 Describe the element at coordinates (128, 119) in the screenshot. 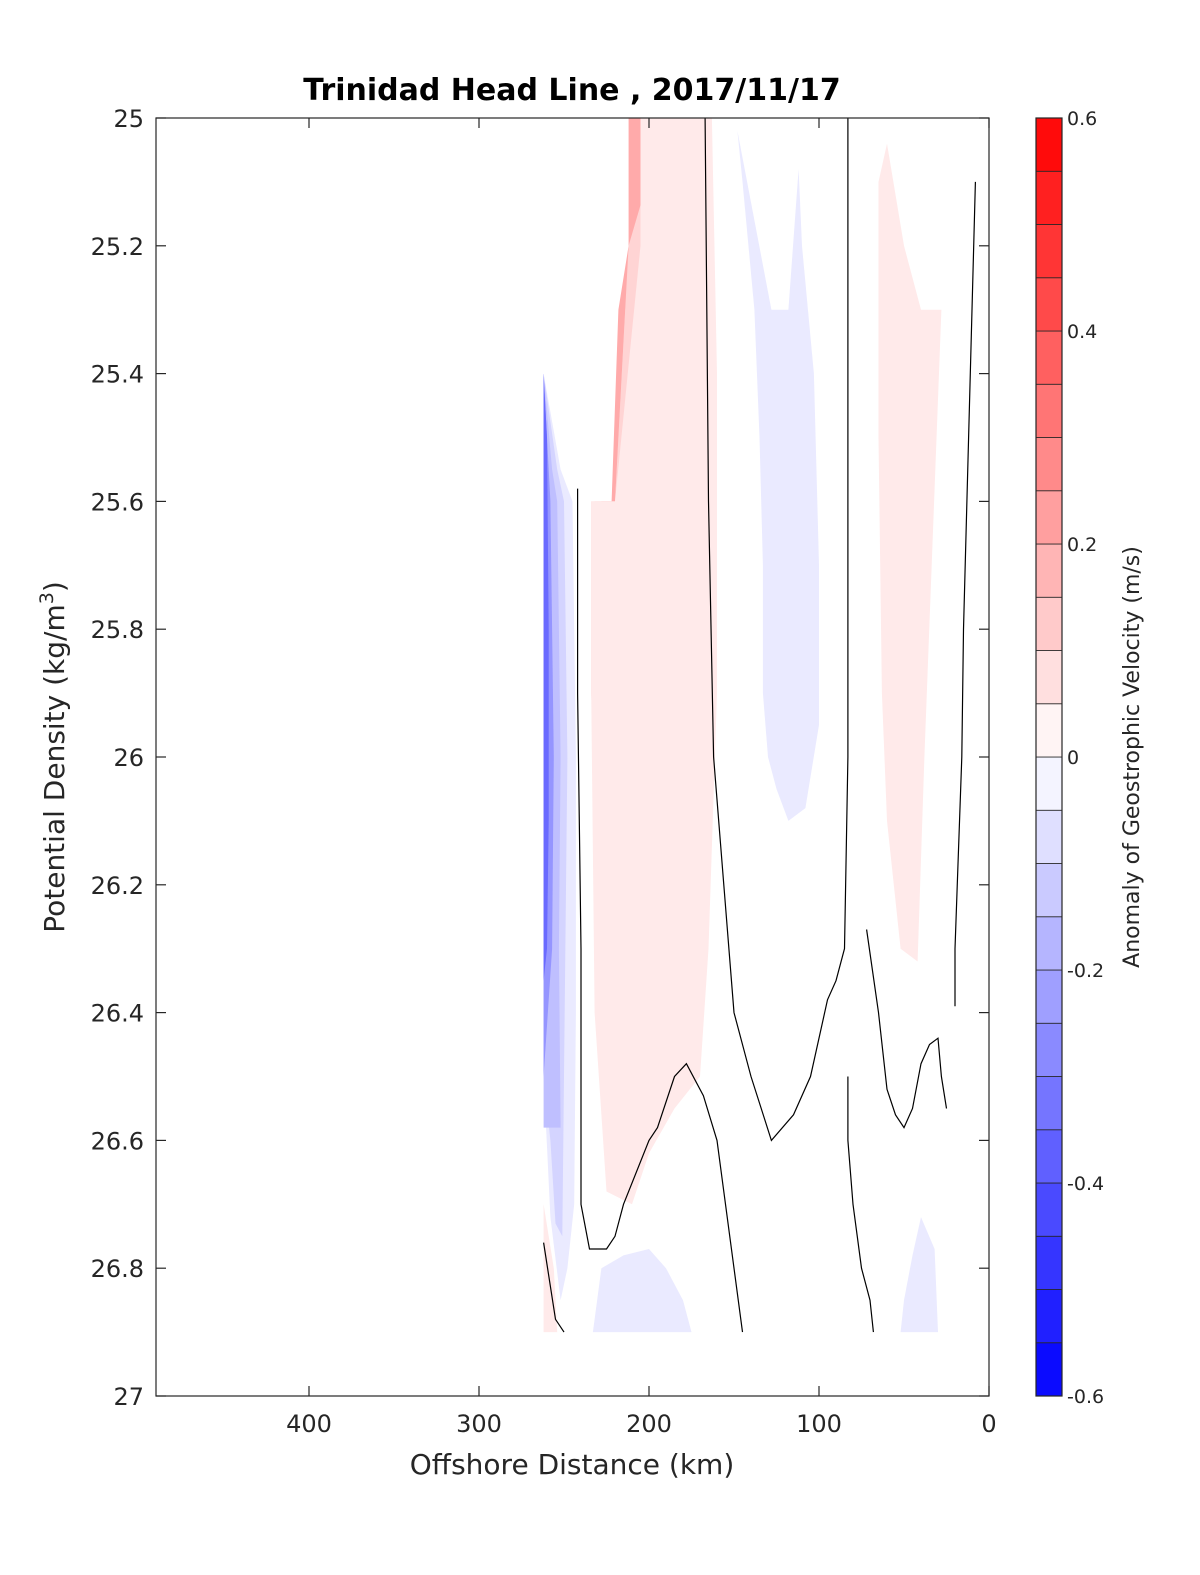

I see `y-tick-label: 25` at that location.